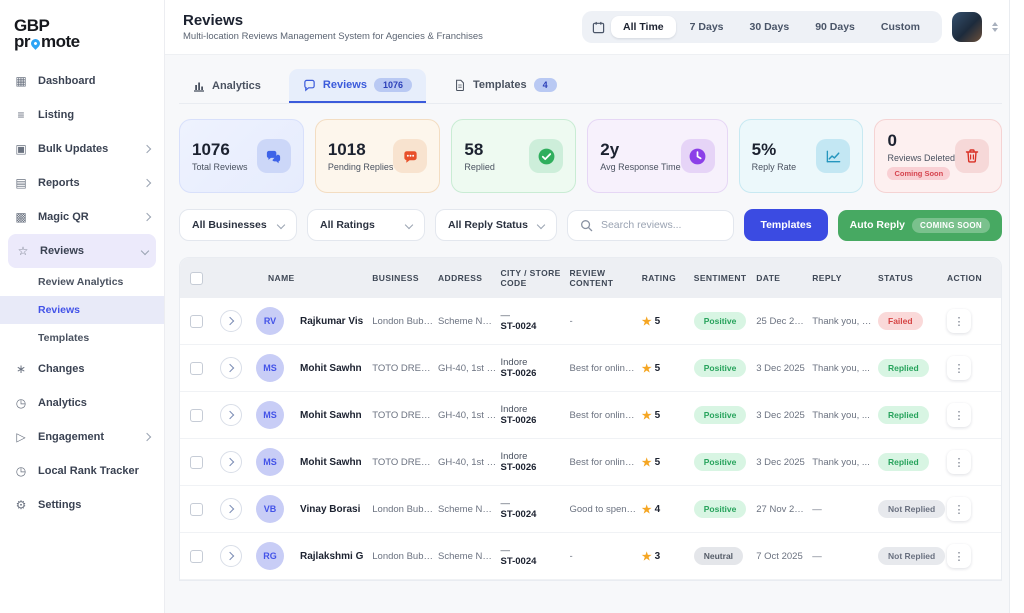 Image resolution: width=1024 pixels, height=613 pixels. Describe the element at coordinates (769, 27) in the screenshot. I see `time-filter-30-days: 30 Days` at that location.